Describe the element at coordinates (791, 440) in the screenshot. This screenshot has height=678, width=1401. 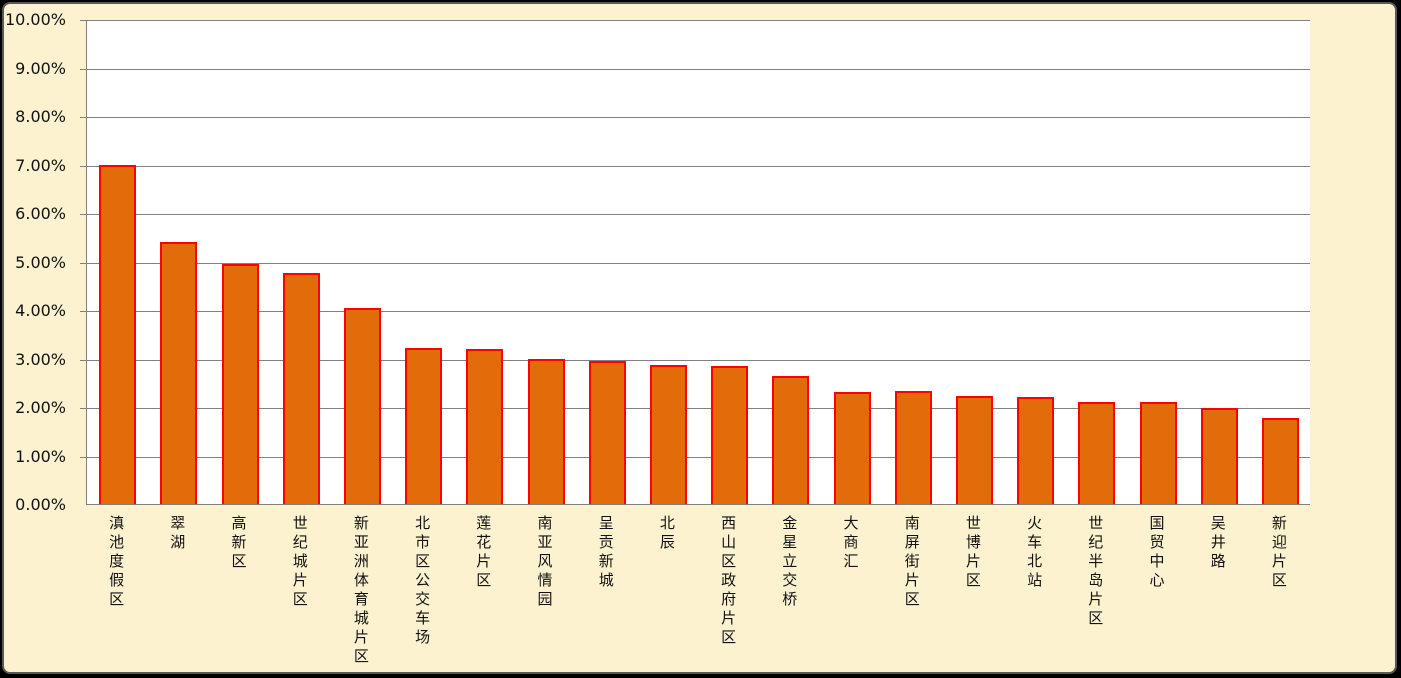
I see `bar-金星立交桥` at that location.